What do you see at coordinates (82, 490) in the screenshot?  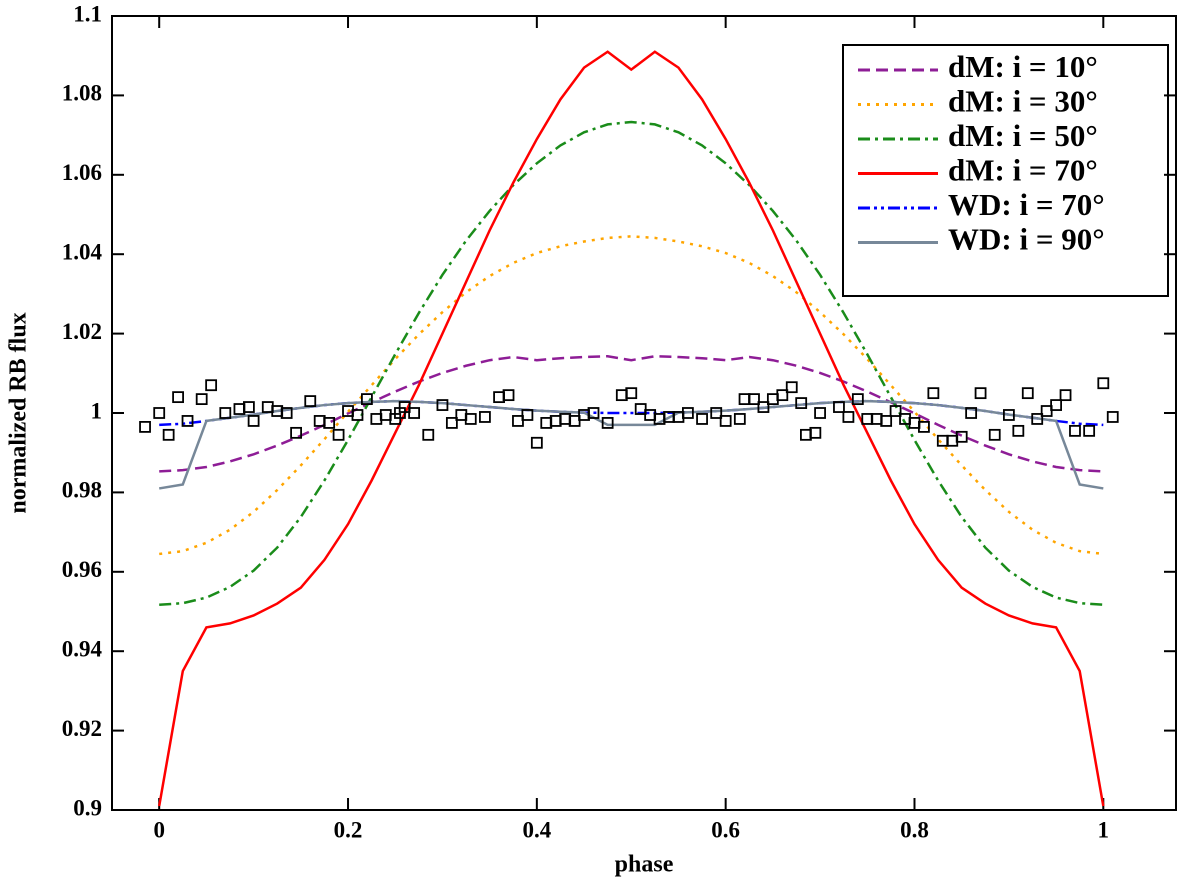 I see `y-tick-label: 0.98` at bounding box center [82, 490].